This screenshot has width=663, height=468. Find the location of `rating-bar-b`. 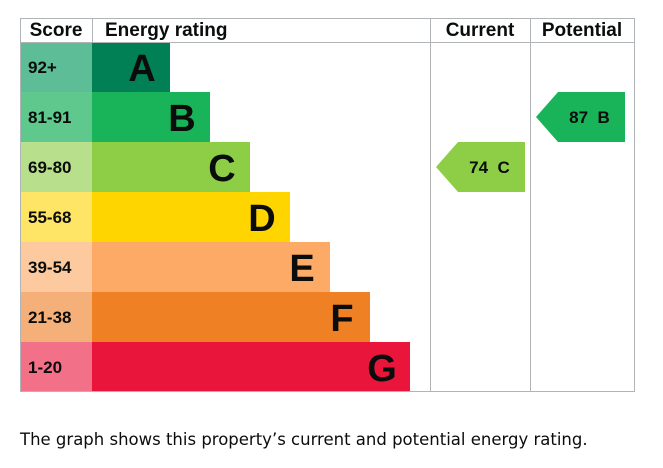

rating-bar-b is located at coordinates (151, 117).